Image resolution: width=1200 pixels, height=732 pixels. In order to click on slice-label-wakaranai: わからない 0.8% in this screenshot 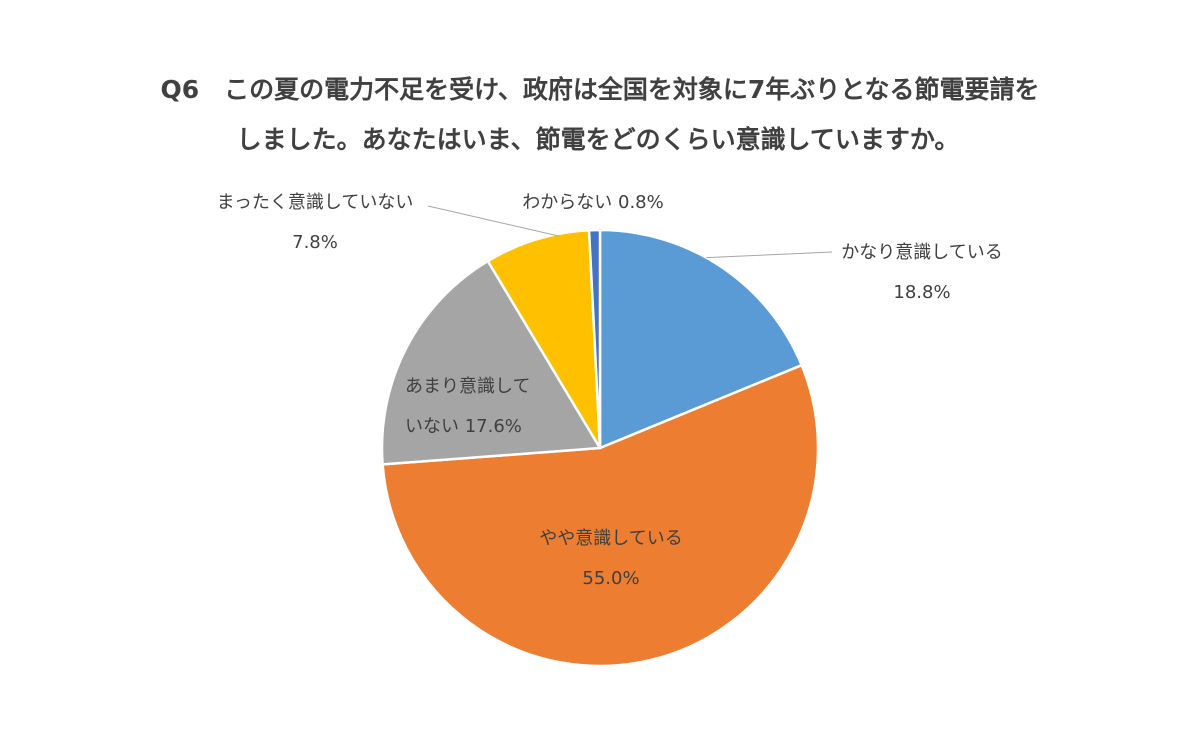, I will do `click(592, 202)`.